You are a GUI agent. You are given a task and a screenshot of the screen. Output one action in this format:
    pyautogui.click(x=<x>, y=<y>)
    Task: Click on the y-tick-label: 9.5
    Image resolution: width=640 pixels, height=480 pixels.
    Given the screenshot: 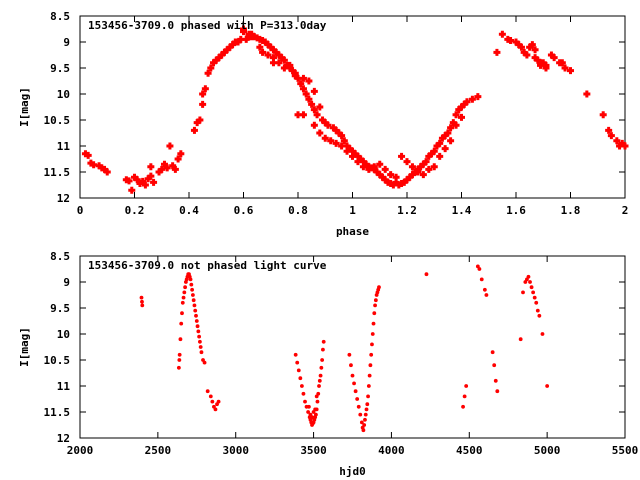 What is the action you would take?
    pyautogui.click(x=60, y=308)
    